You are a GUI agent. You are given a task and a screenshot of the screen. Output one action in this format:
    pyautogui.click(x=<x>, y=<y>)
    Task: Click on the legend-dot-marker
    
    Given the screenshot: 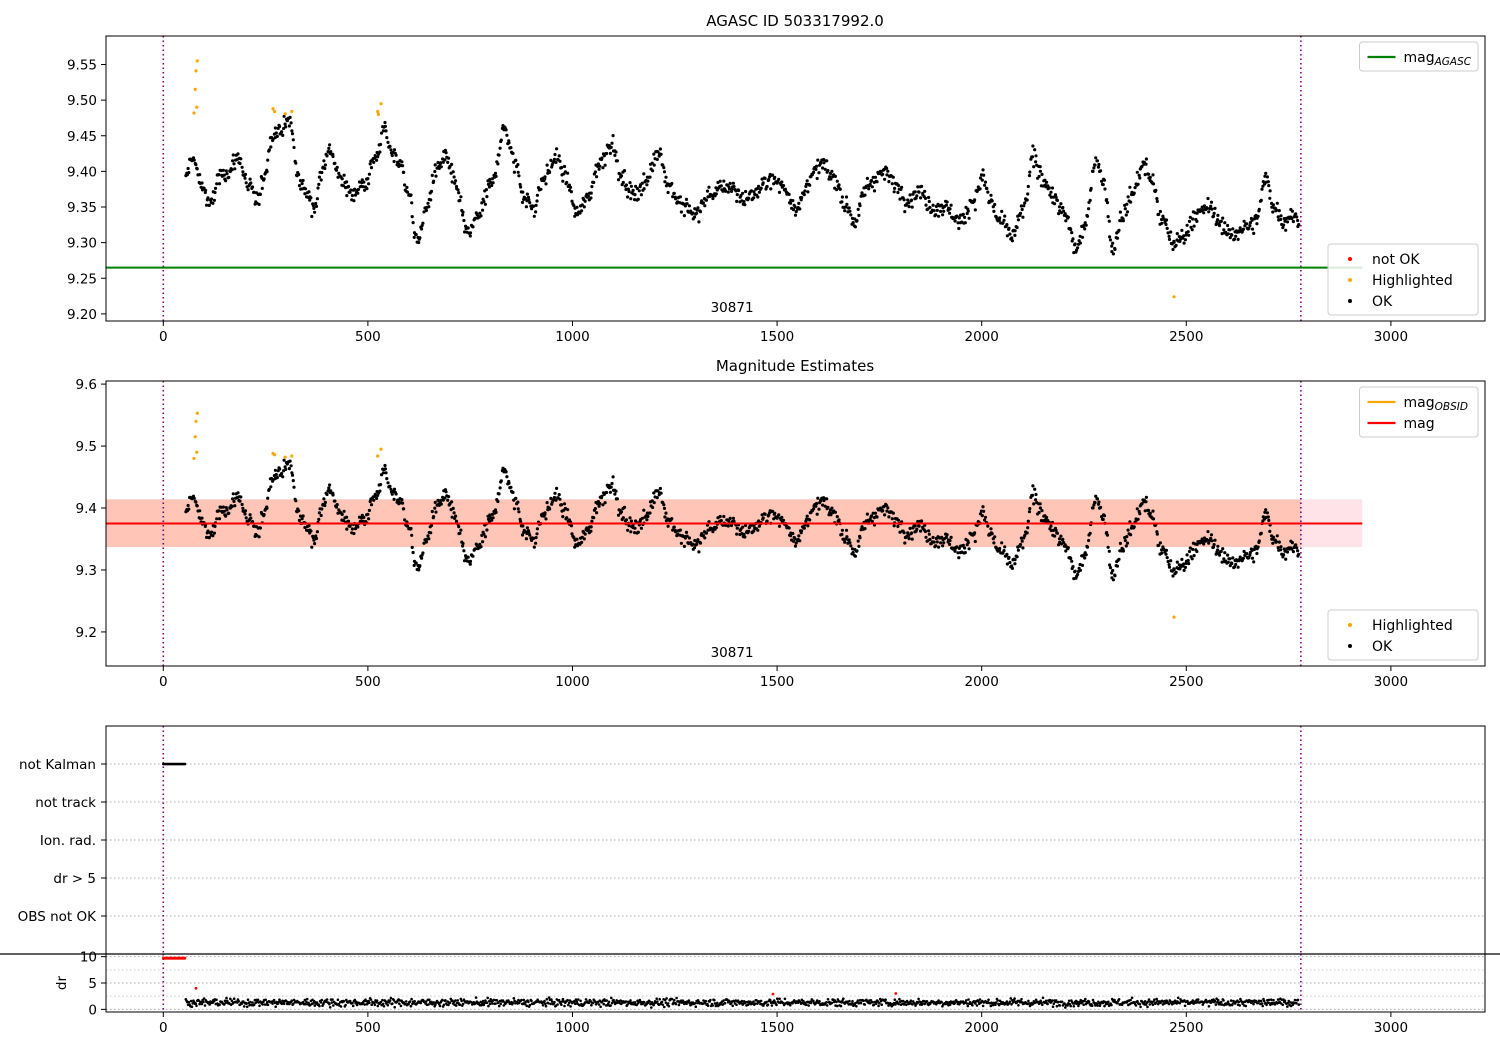 What is the action you would take?
    pyautogui.click(x=1350, y=625)
    